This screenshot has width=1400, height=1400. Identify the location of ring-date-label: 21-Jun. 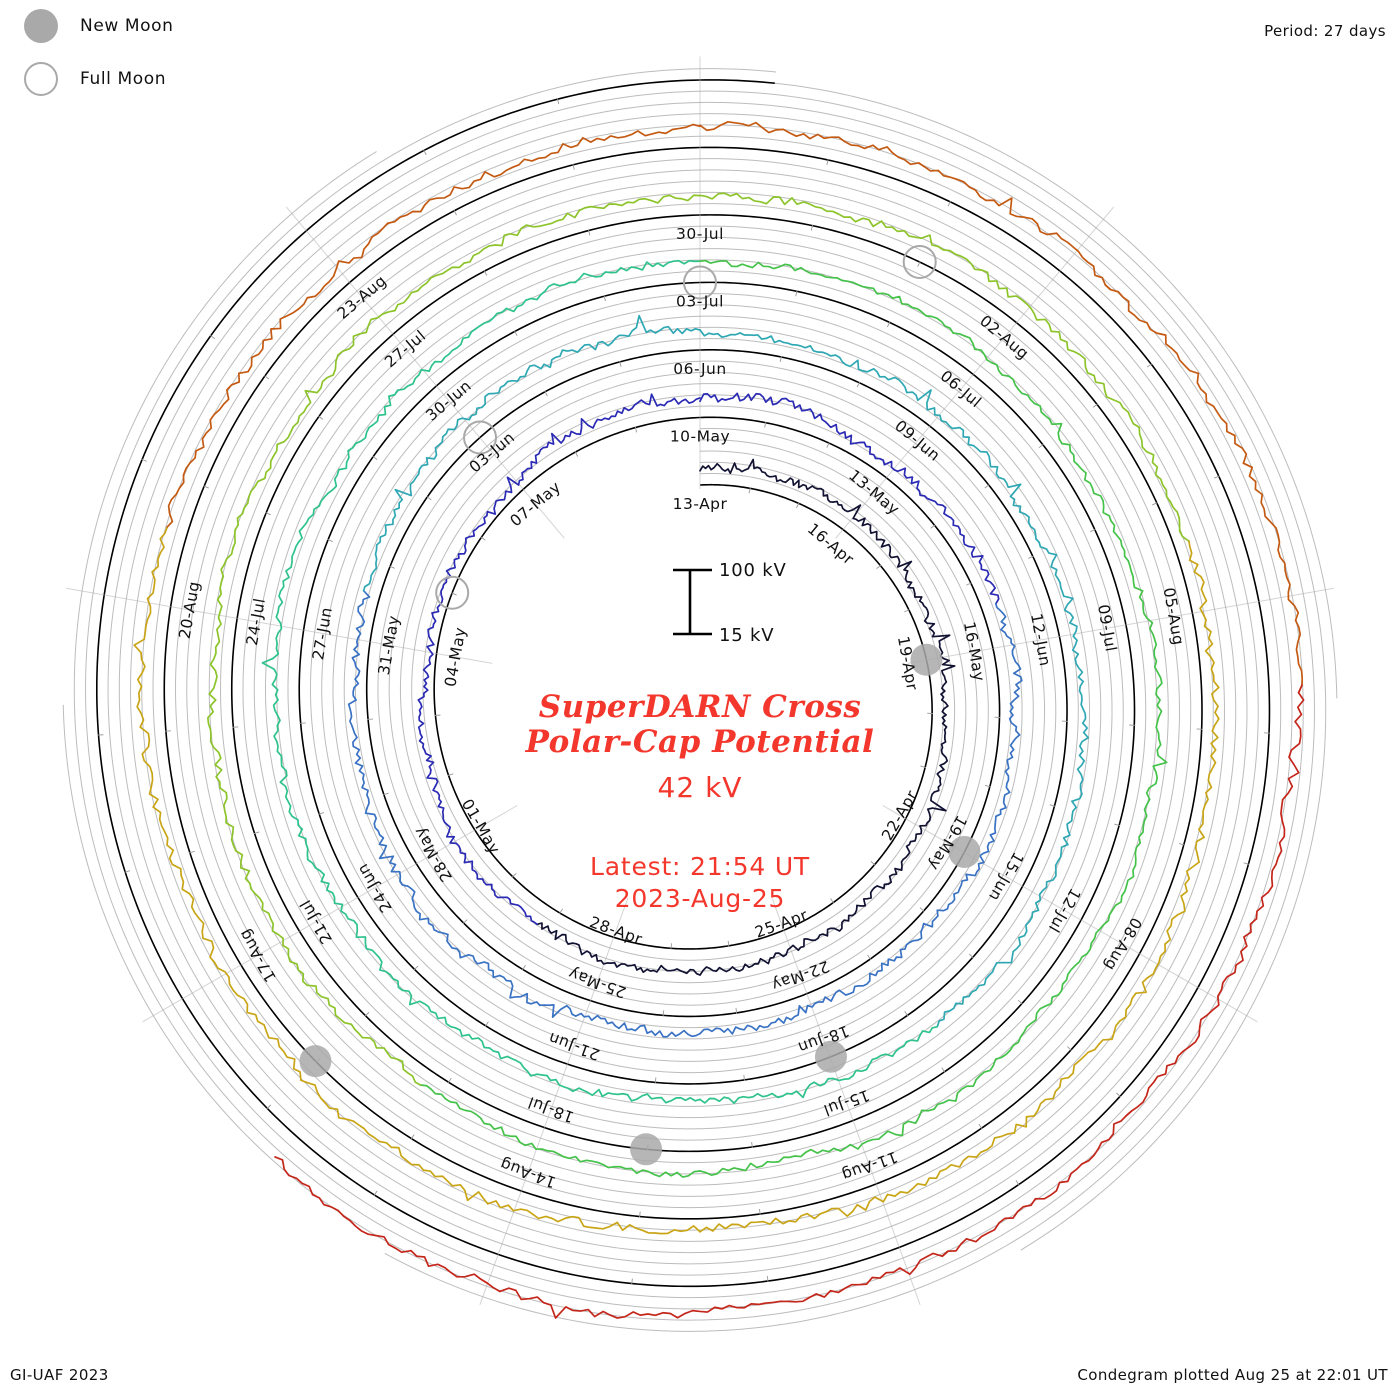
(574, 1045).